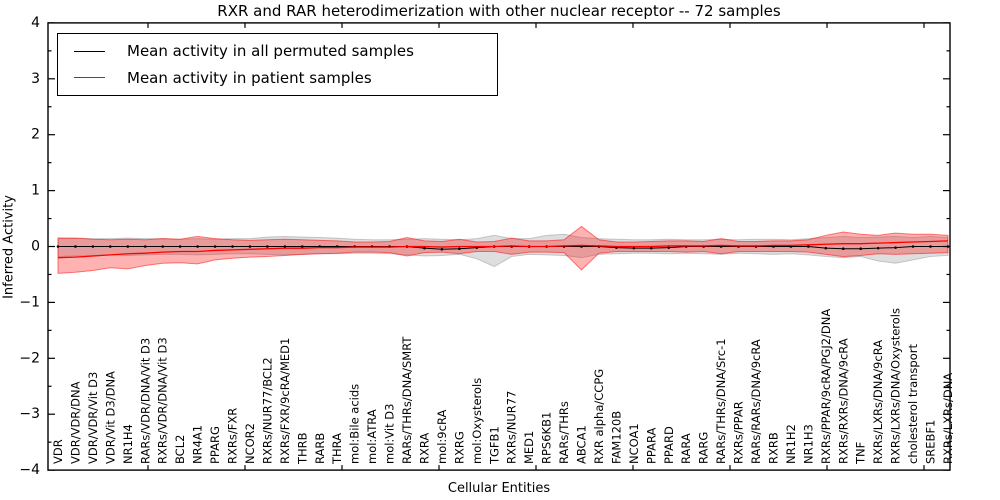  I want to click on x-tick-label: RXRB, so click(773, 448).